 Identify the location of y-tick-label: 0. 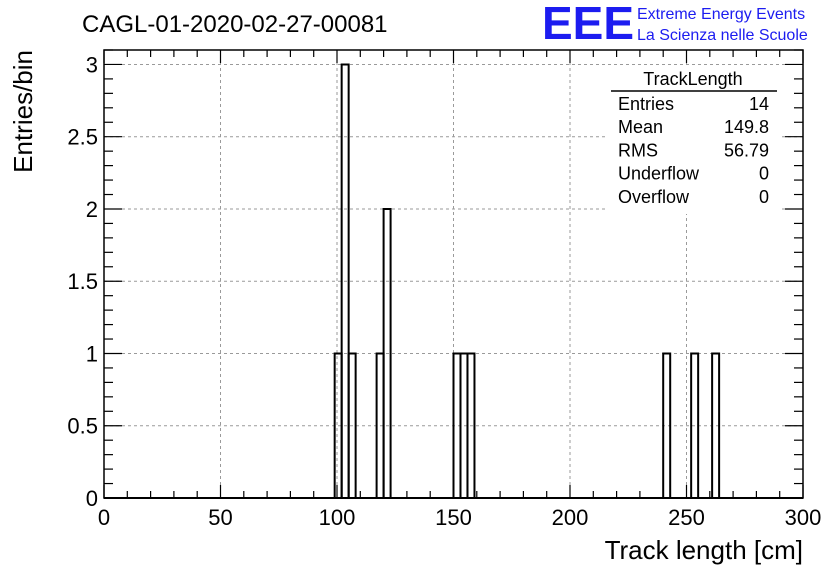
(92, 498).